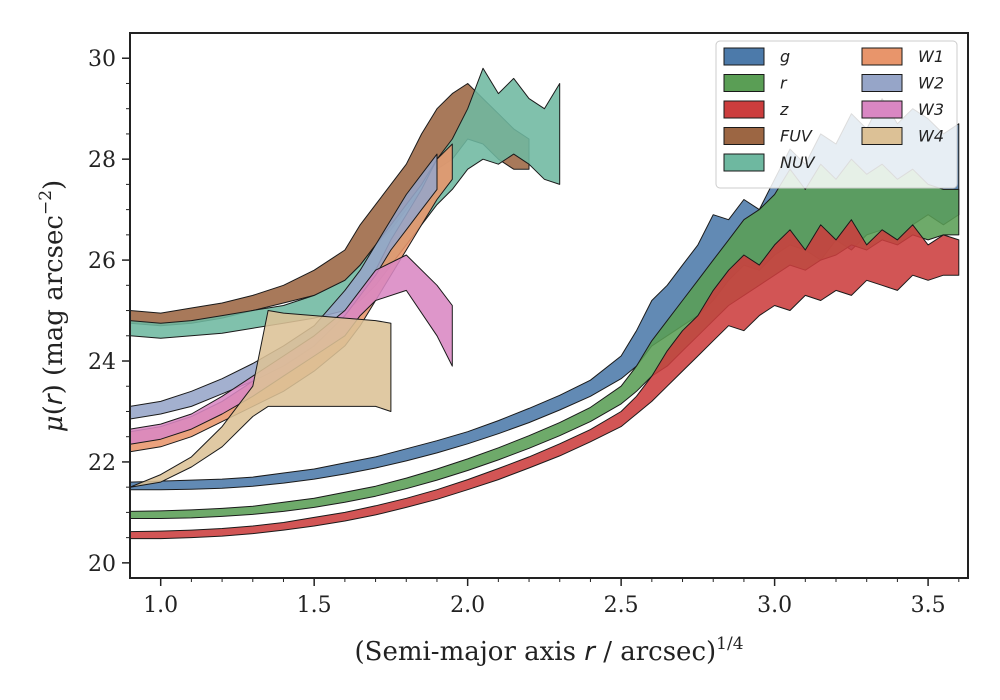 The width and height of the screenshot is (1000, 700). Describe the element at coordinates (160, 605) in the screenshot. I see `x-tick-label: 1.0` at that location.